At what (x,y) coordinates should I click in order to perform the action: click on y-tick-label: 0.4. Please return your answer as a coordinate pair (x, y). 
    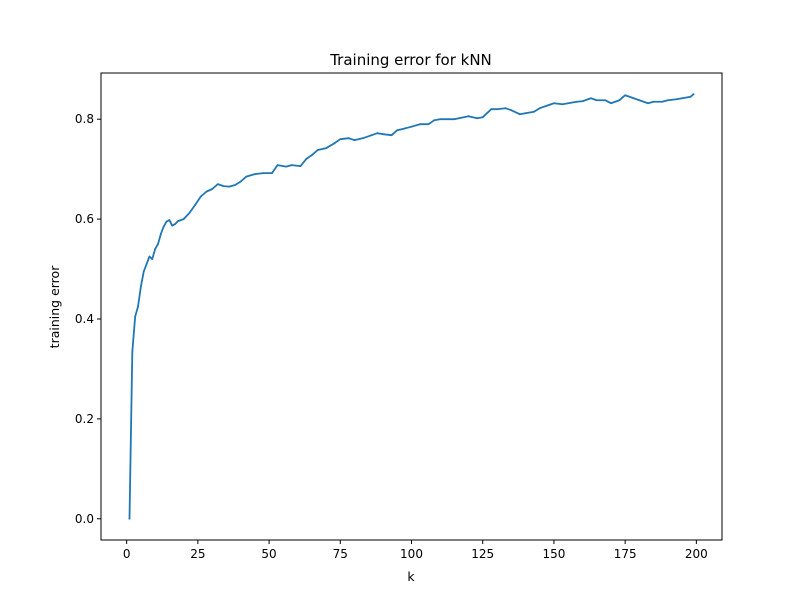
    Looking at the image, I should click on (84, 319).